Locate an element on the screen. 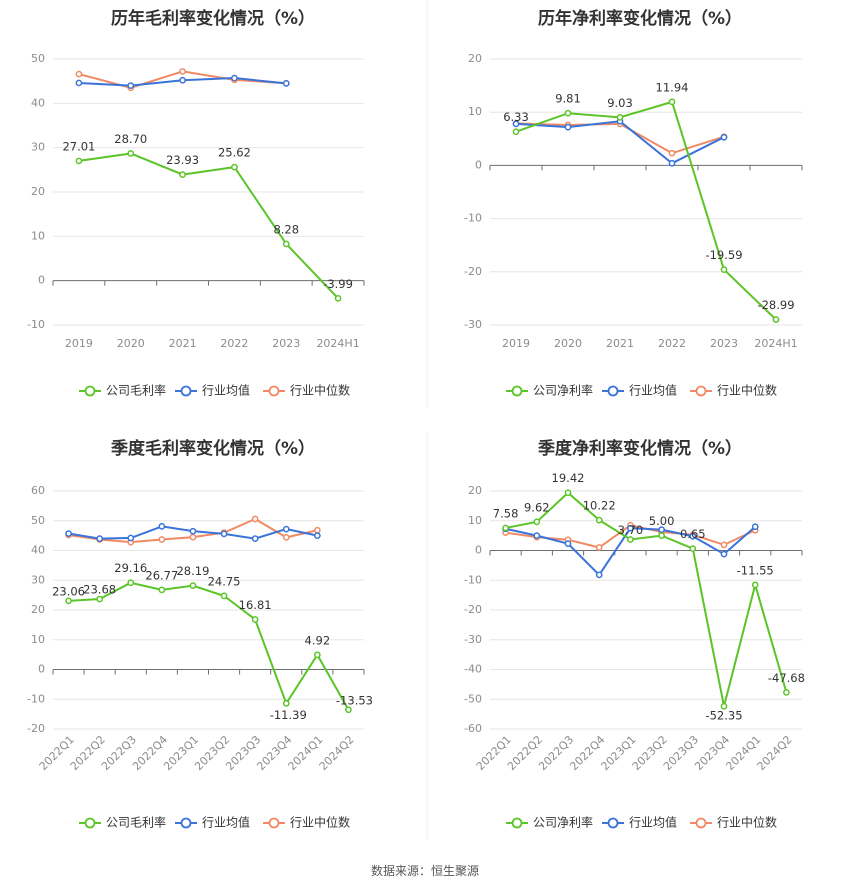 The width and height of the screenshot is (850, 891). data-label: -13.53 is located at coordinates (354, 700).